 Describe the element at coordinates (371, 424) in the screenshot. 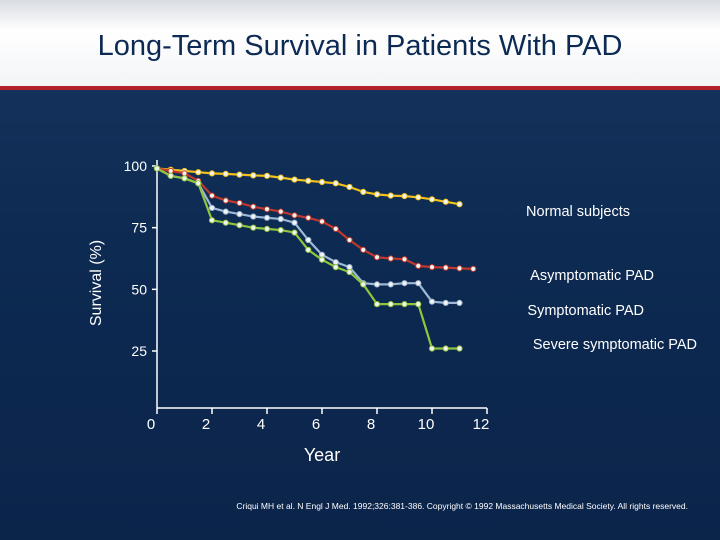

I see `x-tick-label: 8` at that location.